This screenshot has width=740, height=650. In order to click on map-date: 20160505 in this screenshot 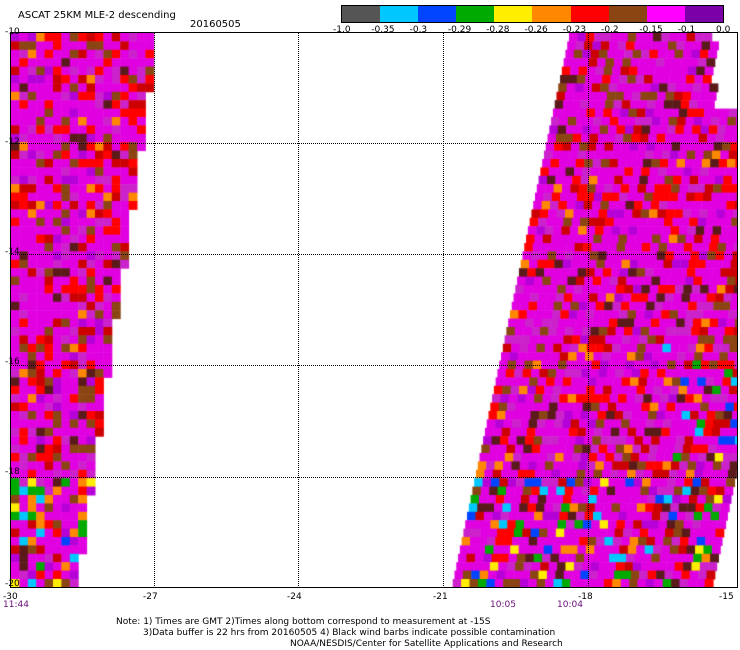, I will do `click(215, 24)`.